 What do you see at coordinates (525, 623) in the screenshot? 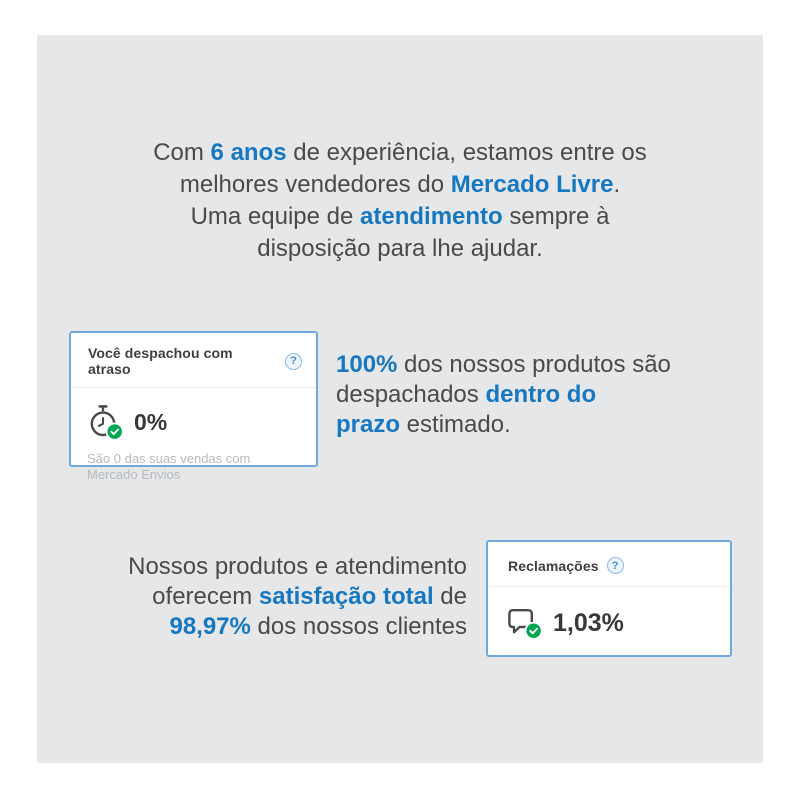
I see `chat-bubble-check-icon` at bounding box center [525, 623].